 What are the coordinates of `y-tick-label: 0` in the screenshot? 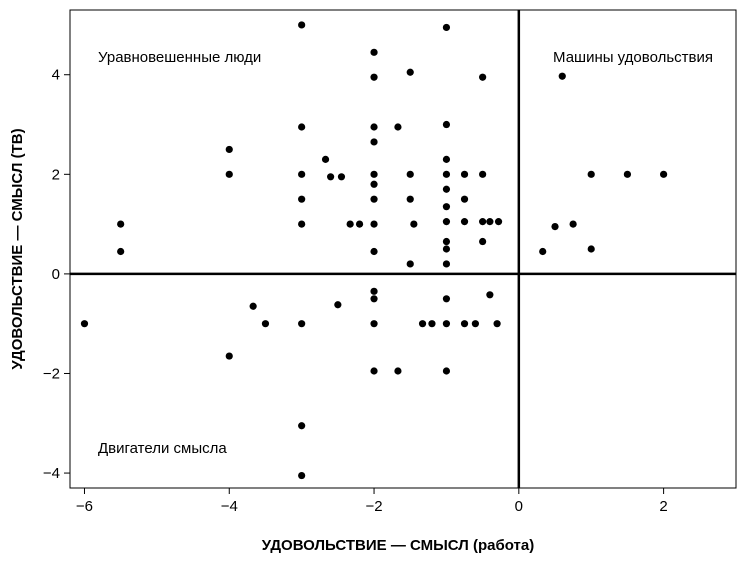 It's located at (56, 274).